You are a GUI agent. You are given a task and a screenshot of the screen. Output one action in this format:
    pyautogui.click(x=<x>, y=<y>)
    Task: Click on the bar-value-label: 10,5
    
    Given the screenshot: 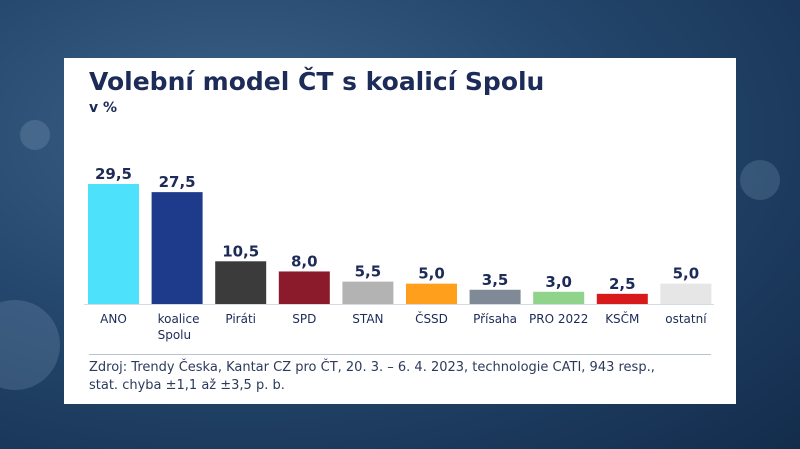 What is the action you would take?
    pyautogui.click(x=240, y=251)
    